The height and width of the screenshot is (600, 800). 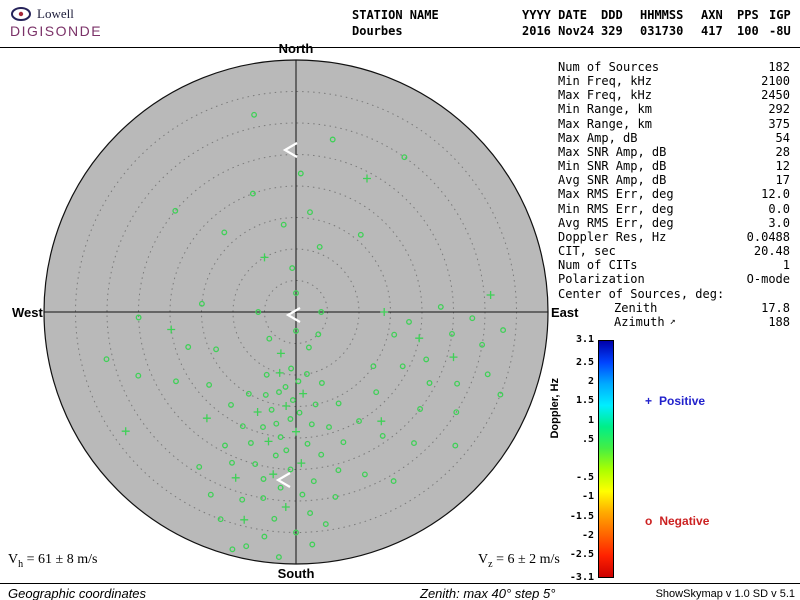 What do you see at coordinates (712, 15) in the screenshot?
I see `header-column-label: AXN` at bounding box center [712, 15].